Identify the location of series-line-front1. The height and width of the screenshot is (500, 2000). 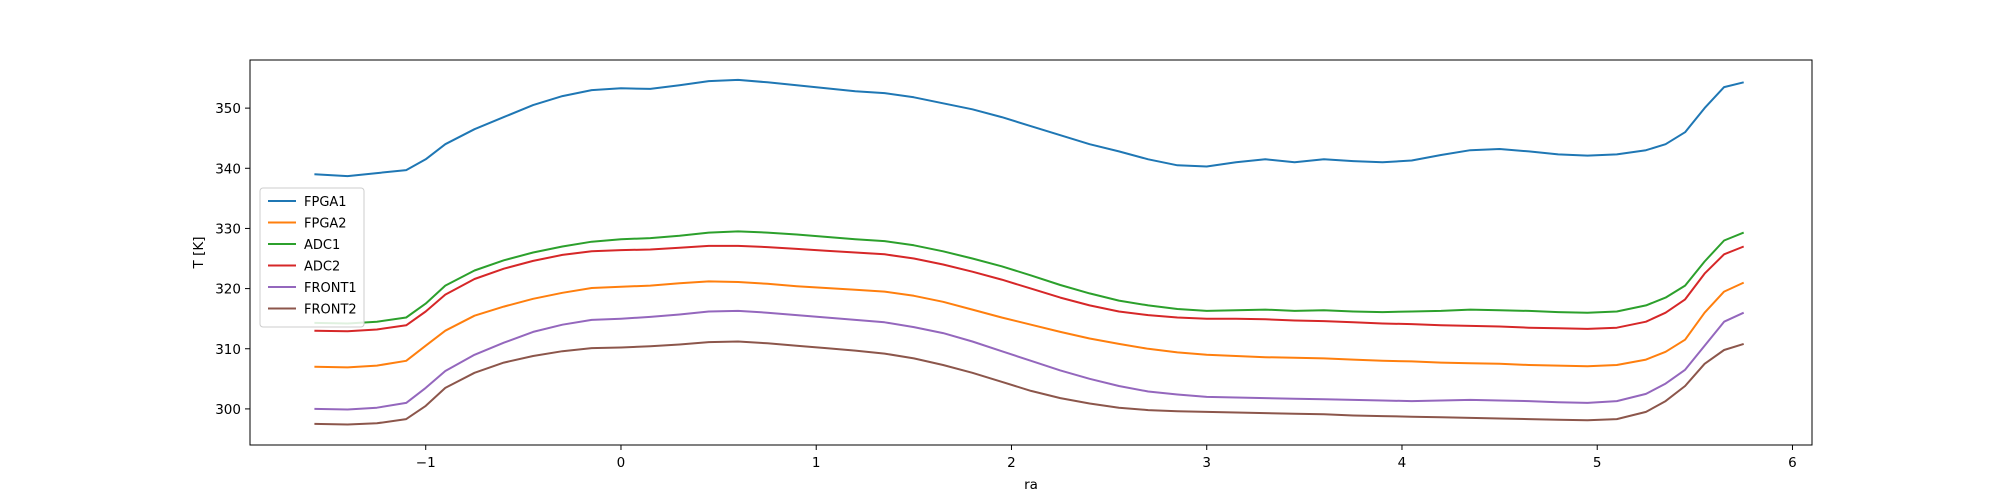
(1029, 360).